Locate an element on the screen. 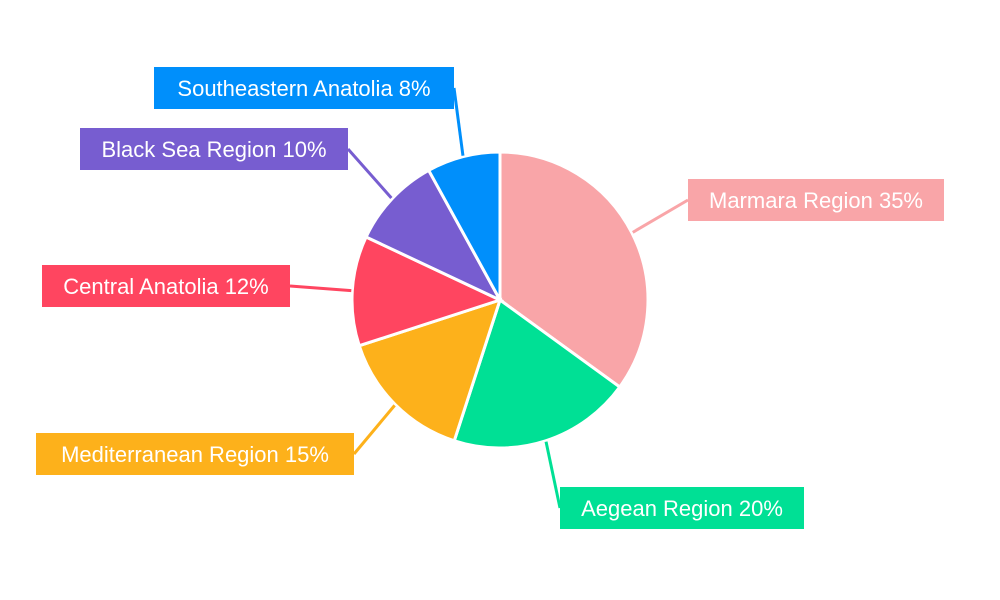  slice-label-text: Aegean Region 20% is located at coordinates (682, 508).